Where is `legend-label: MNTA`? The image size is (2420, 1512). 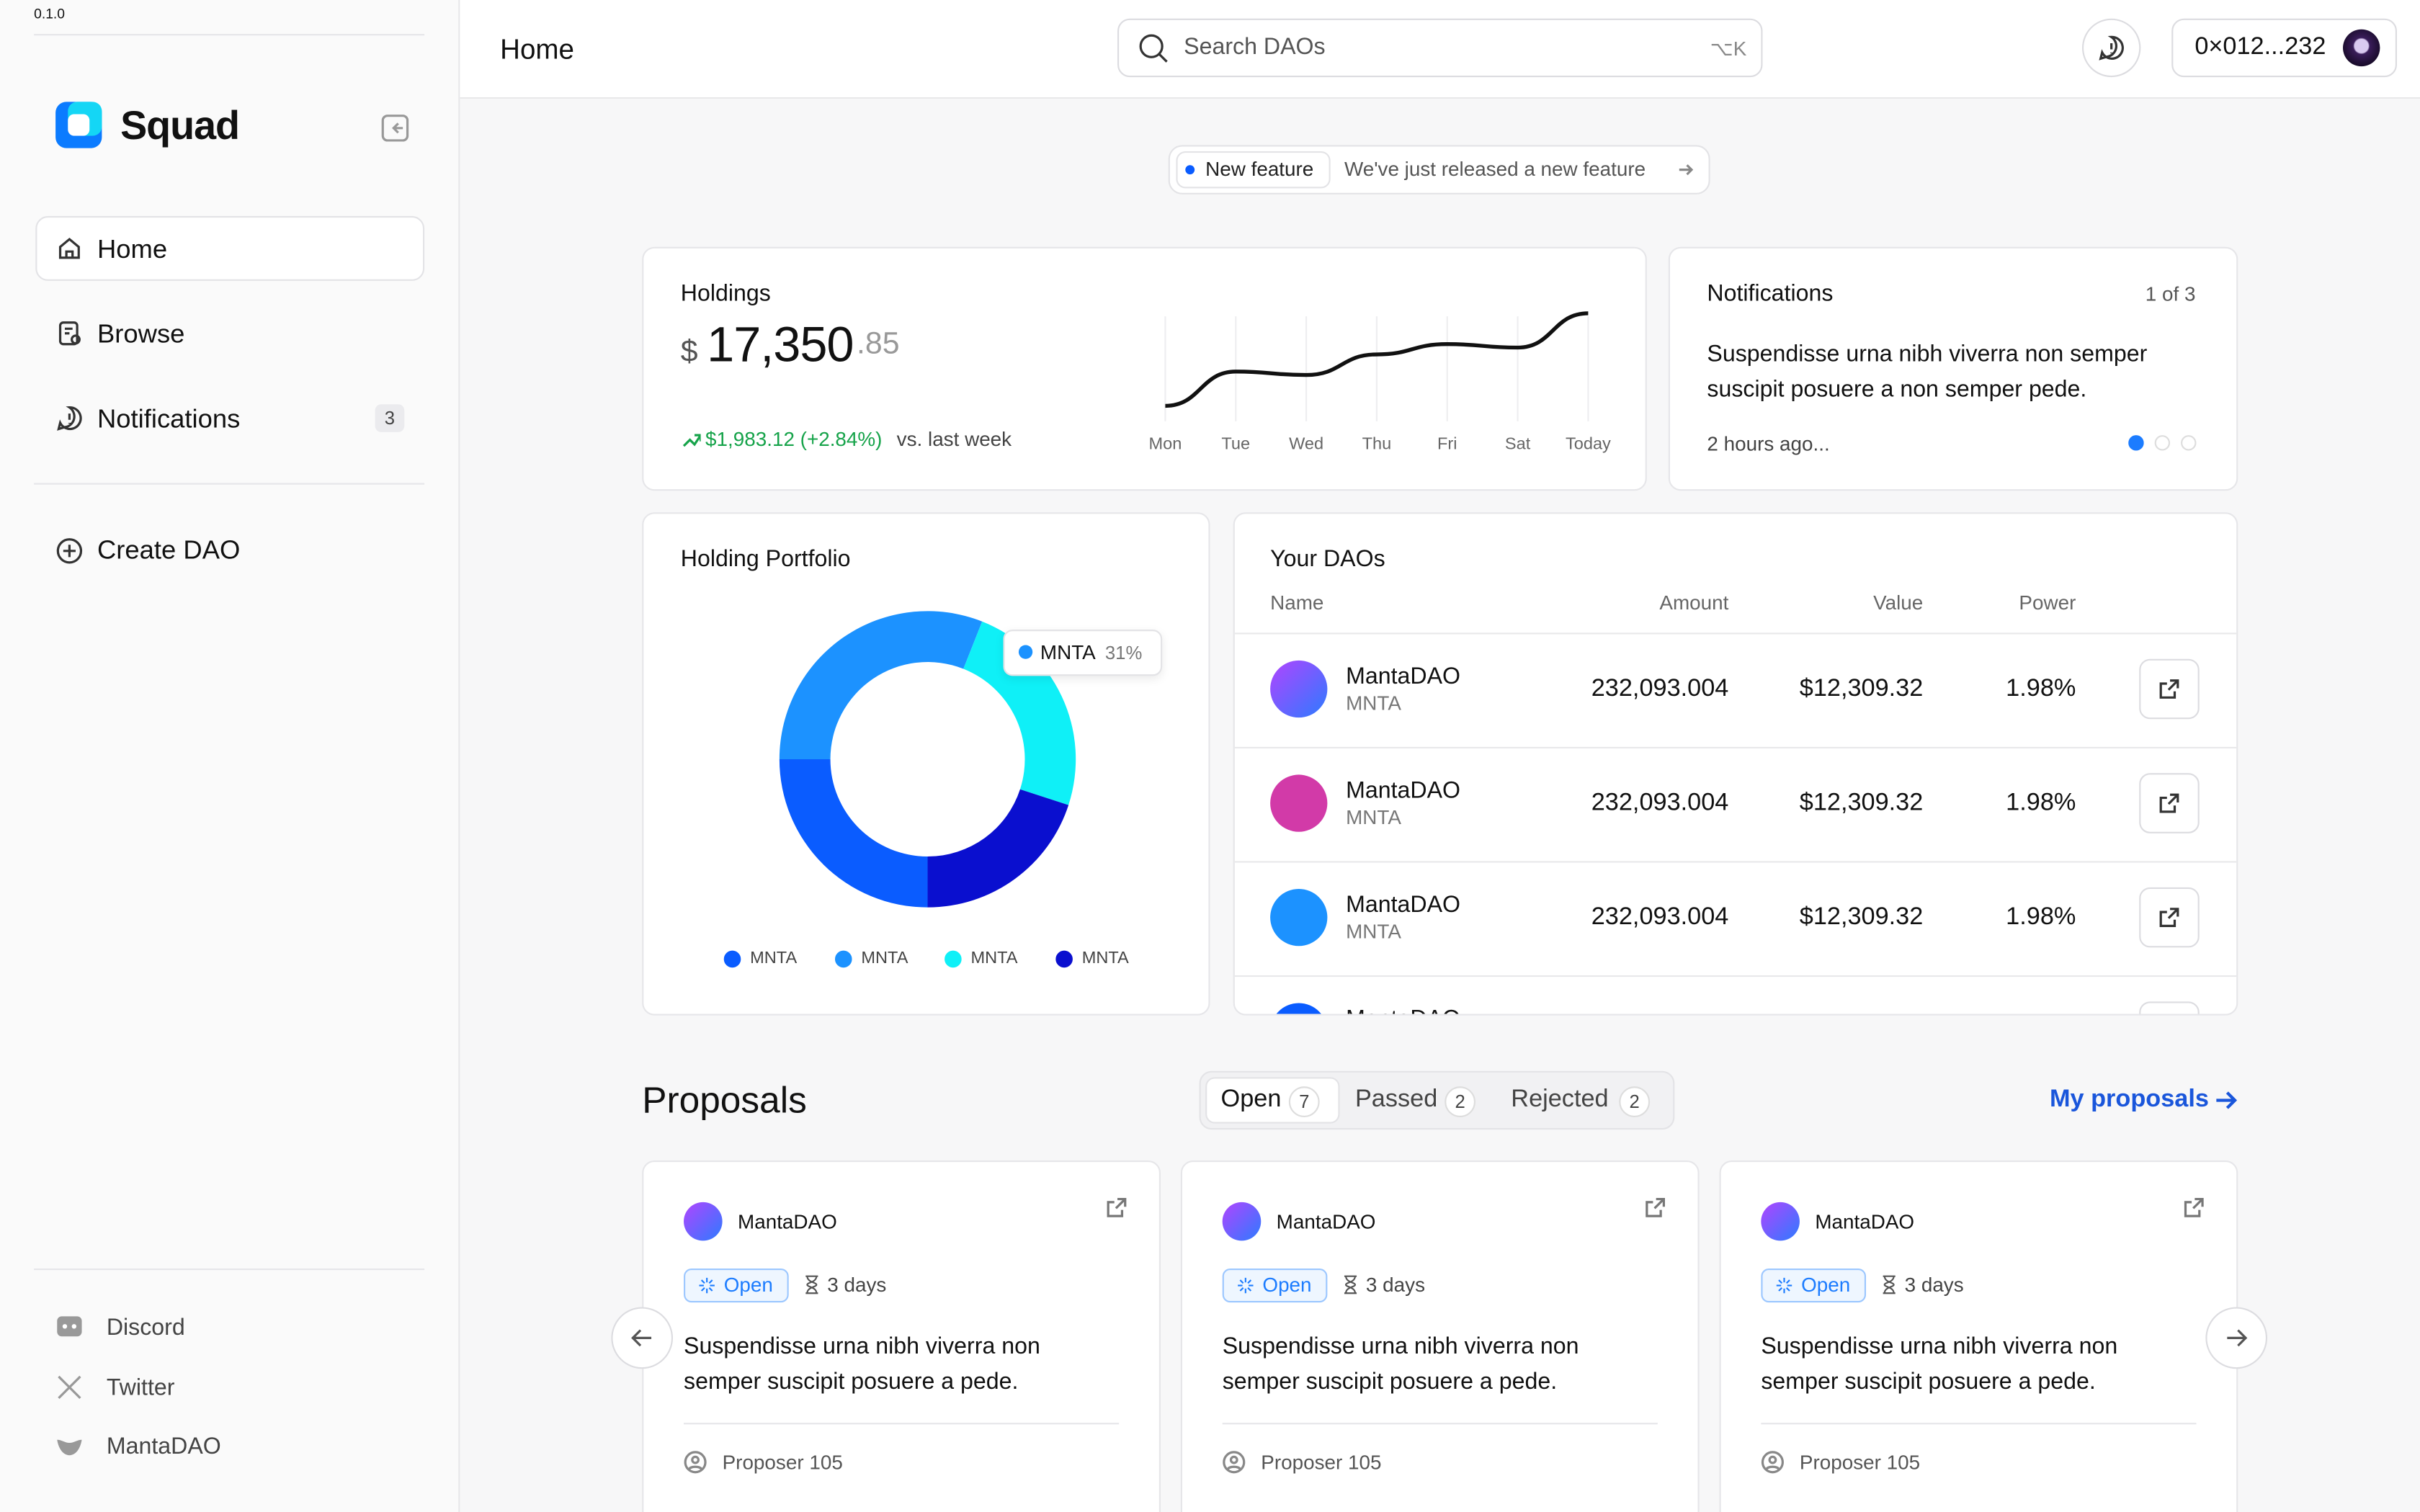
legend-label: MNTA is located at coordinates (885, 959).